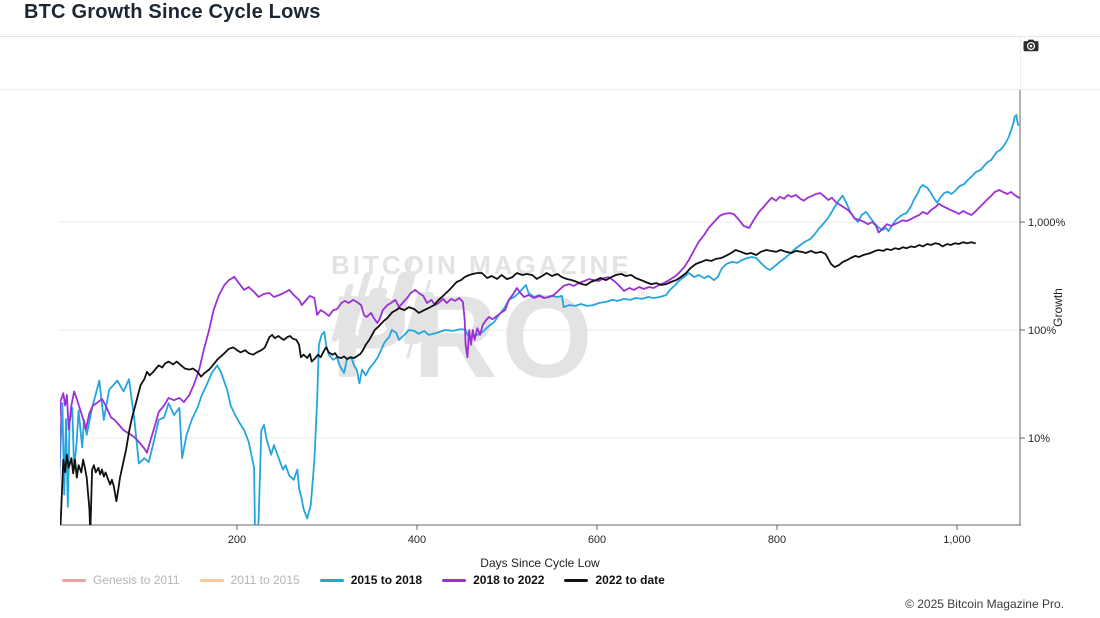 The image size is (1100, 618). I want to click on toolbar-side-cell, so click(1060, 63).